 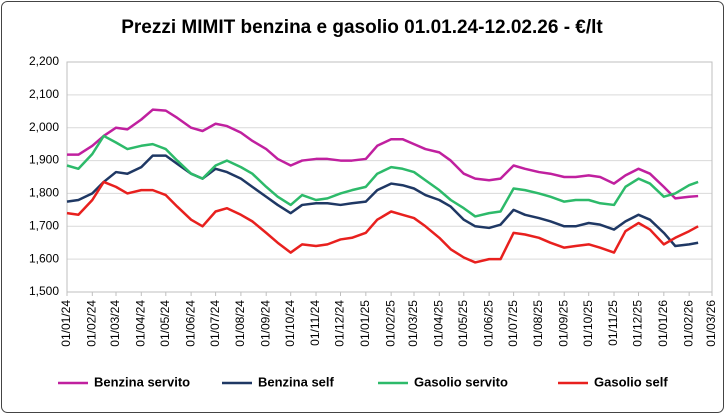 What do you see at coordinates (115, 323) in the screenshot?
I see `x-tick-label: 01/03/24` at bounding box center [115, 323].